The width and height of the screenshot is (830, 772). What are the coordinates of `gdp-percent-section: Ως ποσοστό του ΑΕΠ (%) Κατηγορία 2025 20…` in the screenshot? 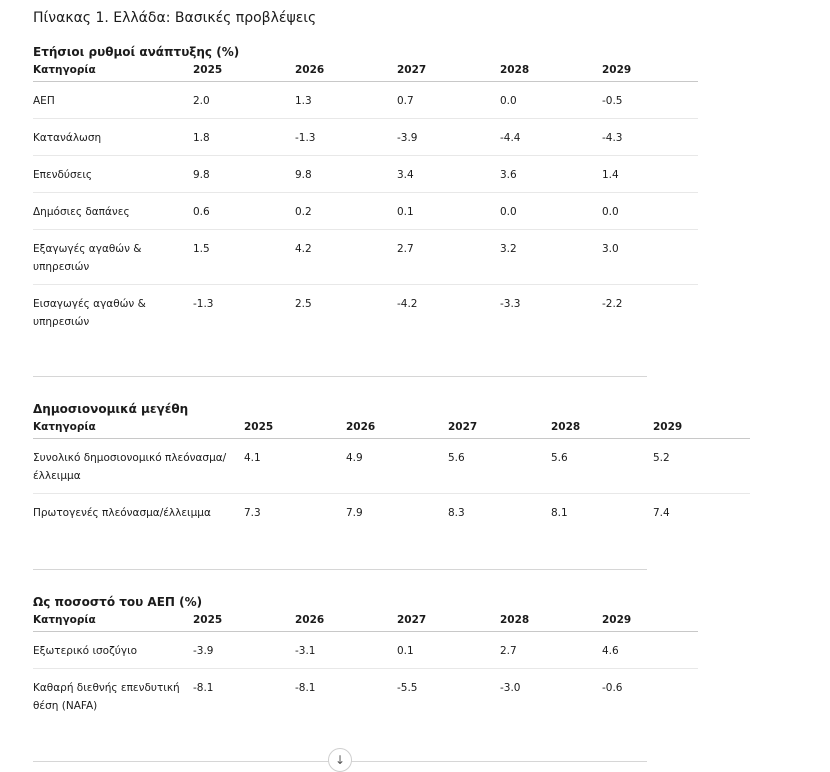 It's located at (365, 658).